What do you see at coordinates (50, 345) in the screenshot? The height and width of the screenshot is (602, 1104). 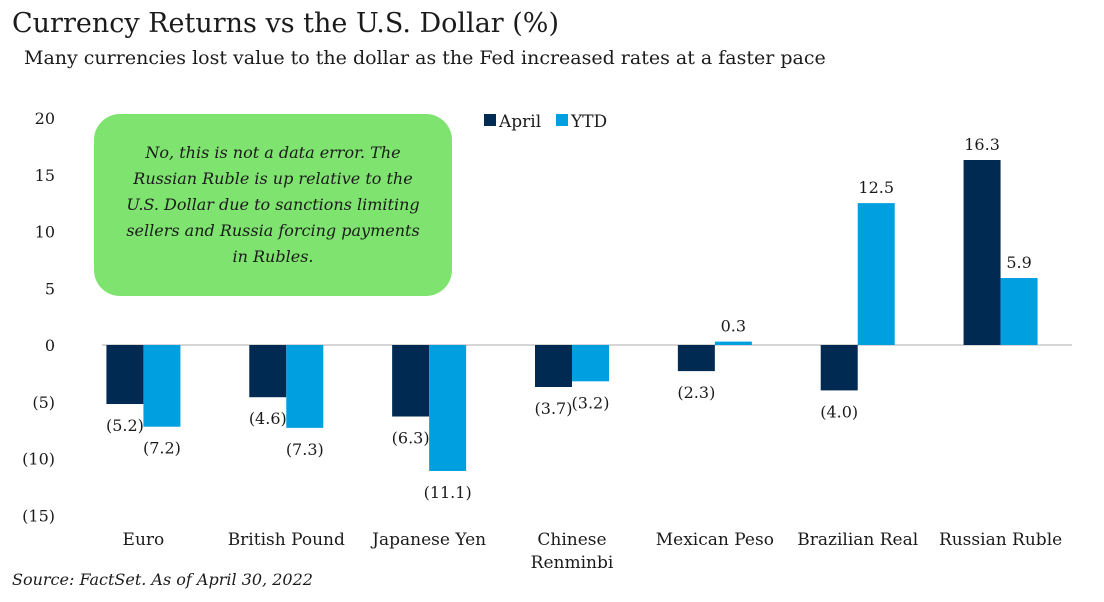 I see `y-tick-label: 0` at bounding box center [50, 345].